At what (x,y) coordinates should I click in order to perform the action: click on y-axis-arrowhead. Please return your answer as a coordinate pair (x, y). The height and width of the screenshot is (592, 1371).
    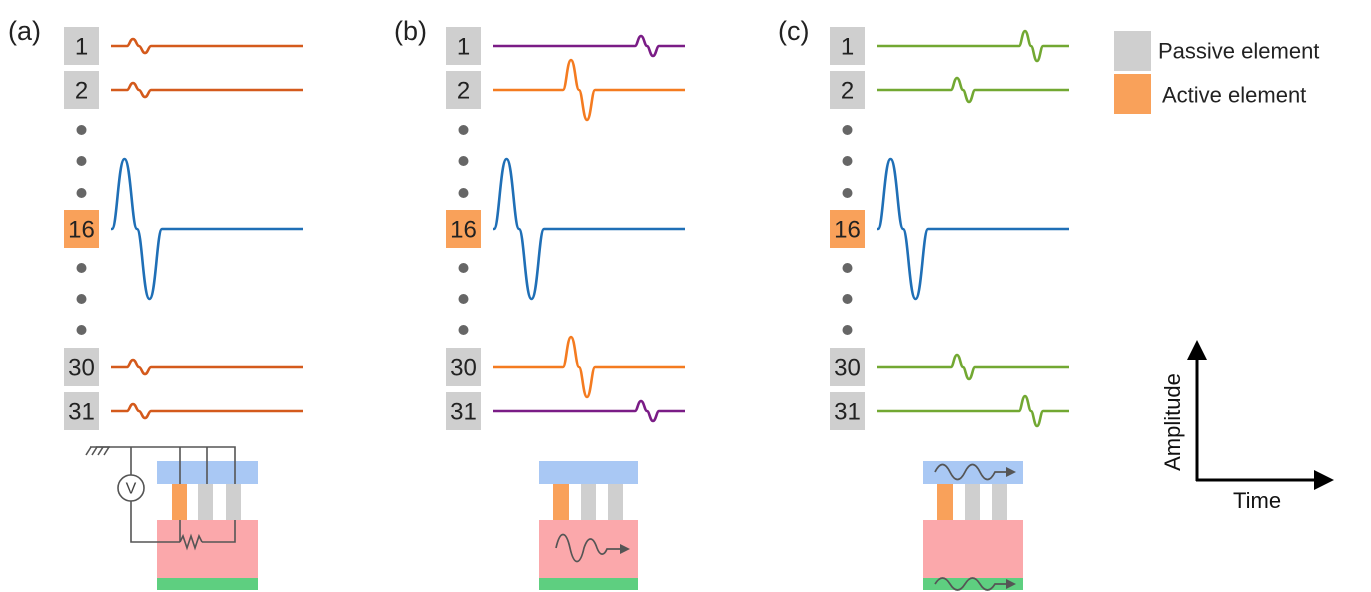
    Looking at the image, I should click on (1197, 350).